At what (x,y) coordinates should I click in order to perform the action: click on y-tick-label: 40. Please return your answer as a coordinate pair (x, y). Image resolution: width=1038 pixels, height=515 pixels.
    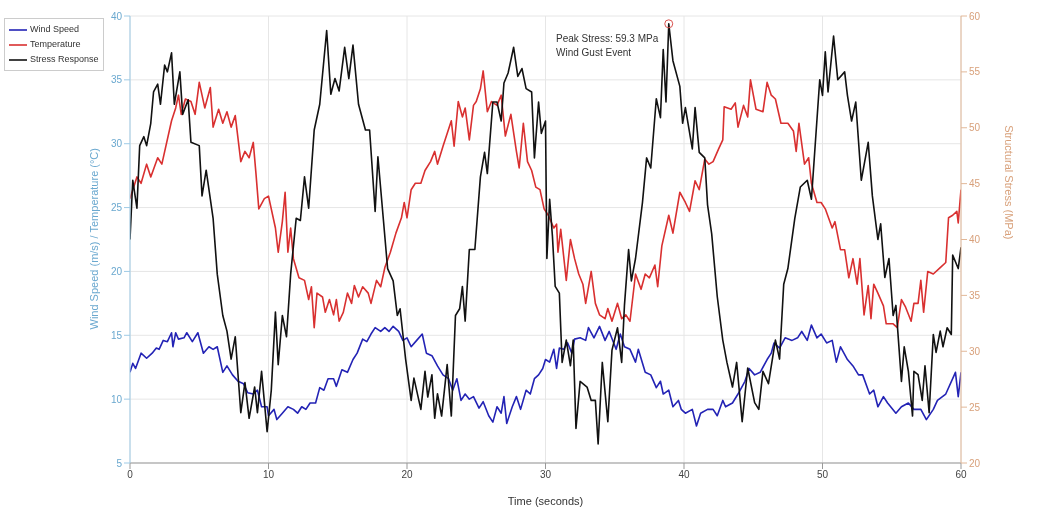
    Looking at the image, I should click on (116, 16).